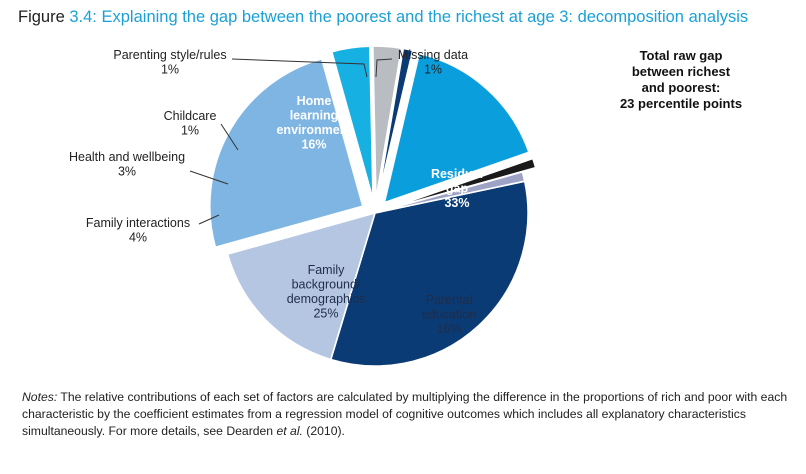 Image resolution: width=806 pixels, height=474 pixels. I want to click on slice-label-home: Home learning environment 16%, so click(314, 123).